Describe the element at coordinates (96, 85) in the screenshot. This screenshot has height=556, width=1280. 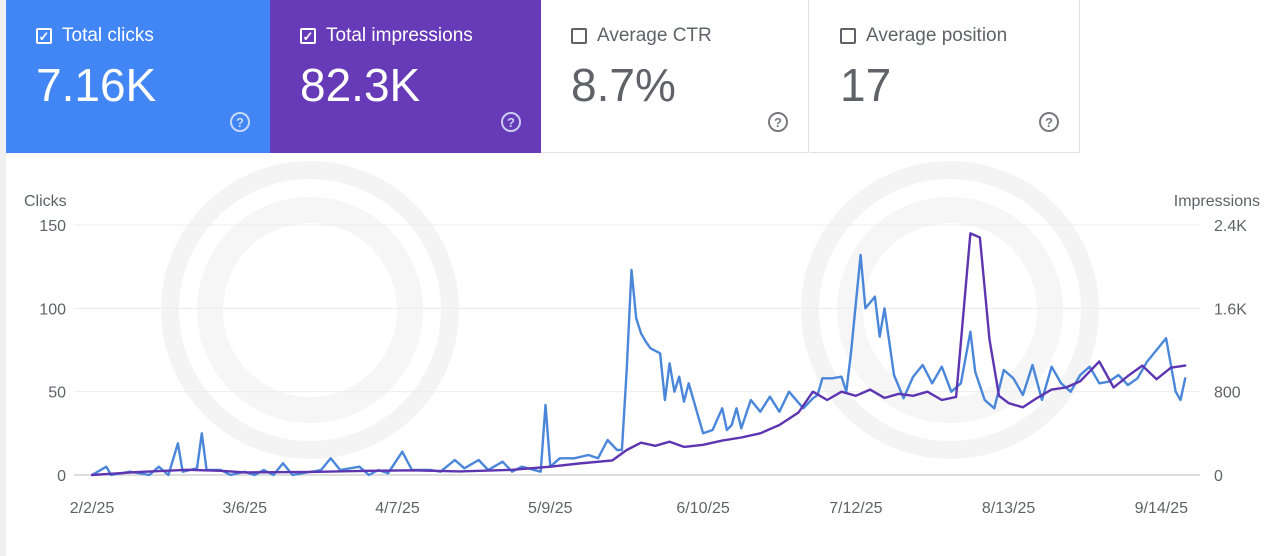
I see `metric-value: 7.16K` at that location.